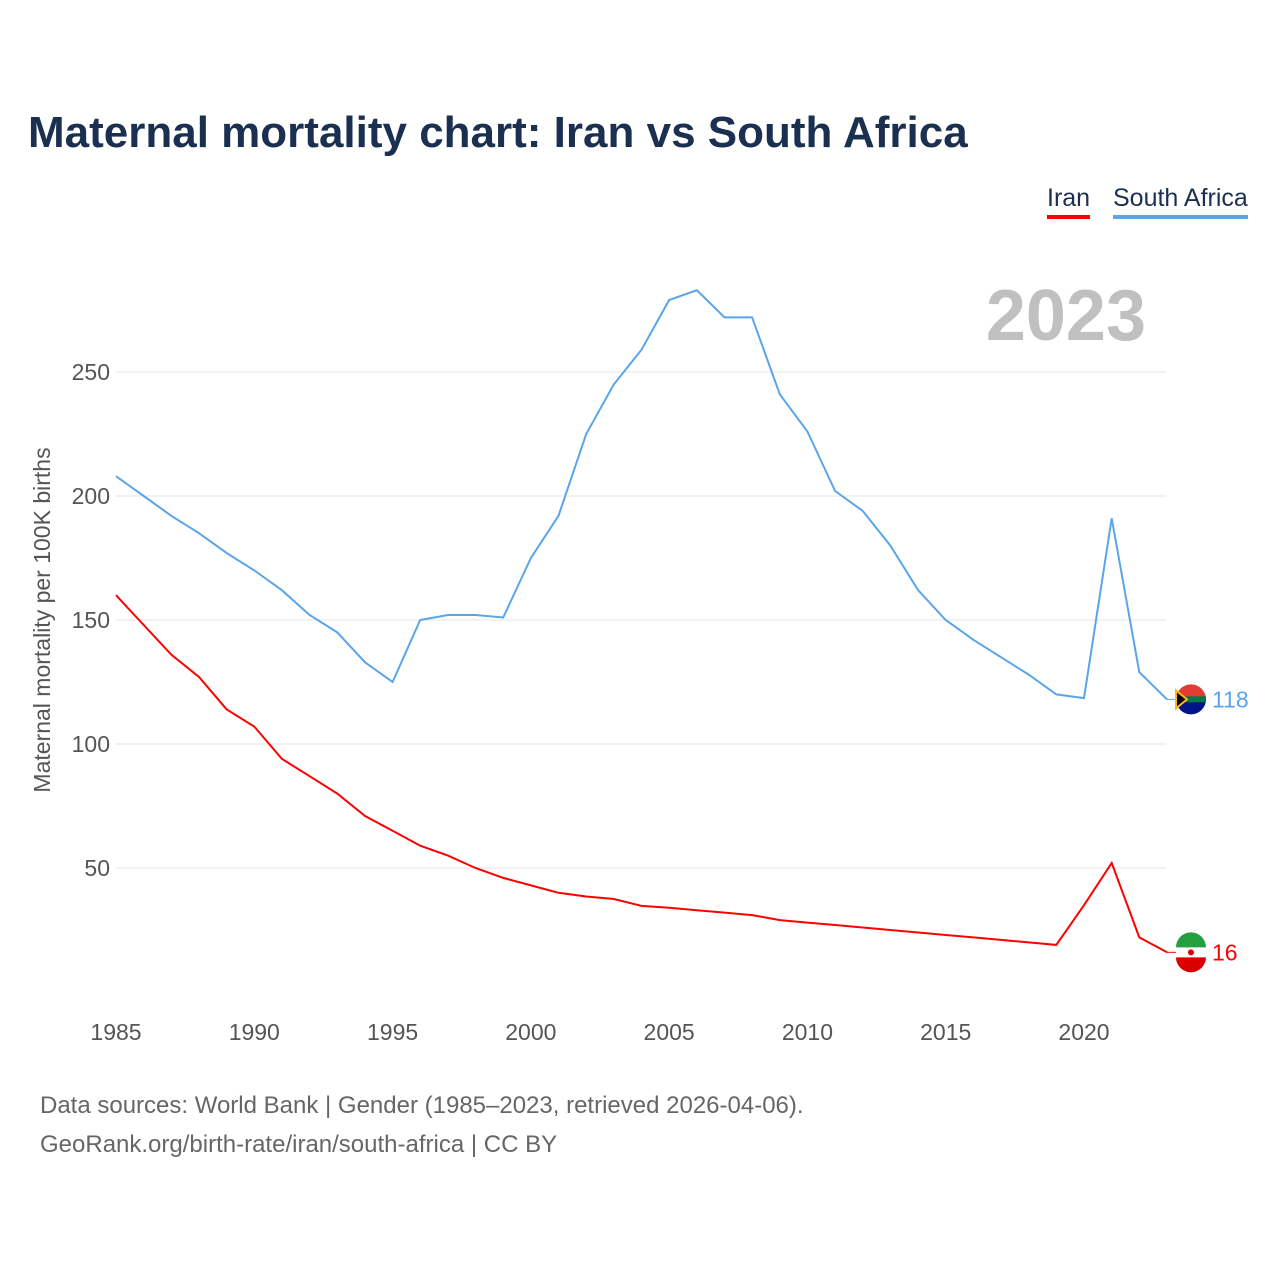 Image resolution: width=1280 pixels, height=1280 pixels. Describe the element at coordinates (1225, 952) in the screenshot. I see `end-value-label: 16` at that location.